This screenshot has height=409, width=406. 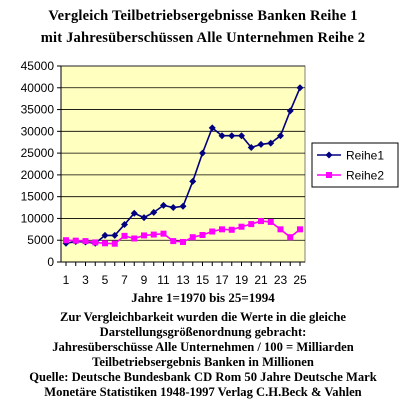 I want to click on y-tick-label: 5000, so click(x=40, y=240).